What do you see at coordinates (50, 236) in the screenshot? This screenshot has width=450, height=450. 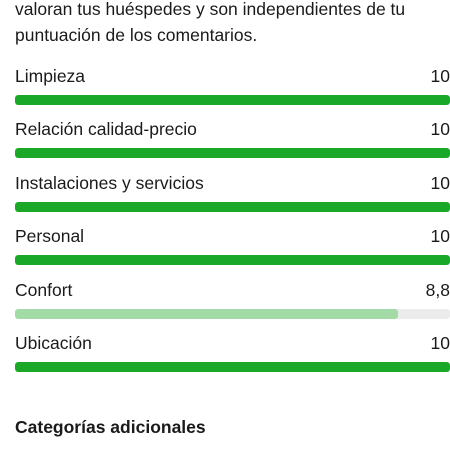 I see `rating-label: Personal` at bounding box center [50, 236].